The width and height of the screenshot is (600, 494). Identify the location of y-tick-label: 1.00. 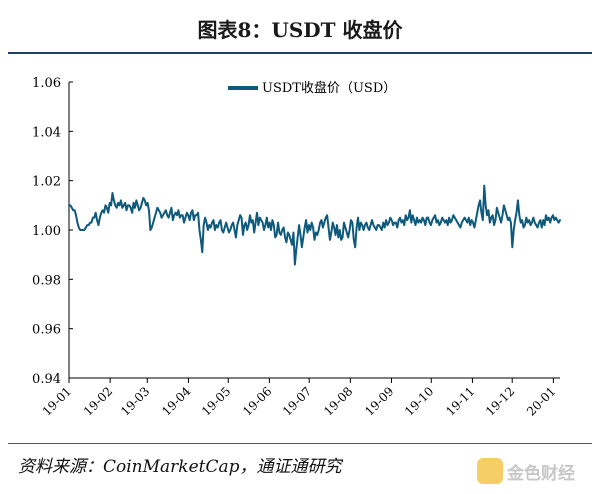
(46, 231).